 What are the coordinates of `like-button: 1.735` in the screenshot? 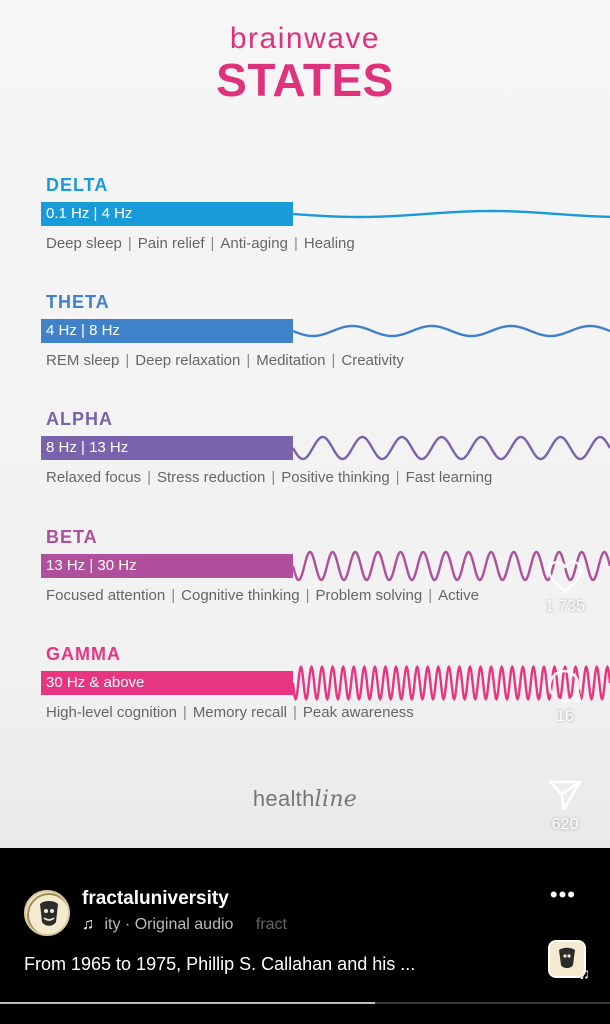 It's located at (565, 588).